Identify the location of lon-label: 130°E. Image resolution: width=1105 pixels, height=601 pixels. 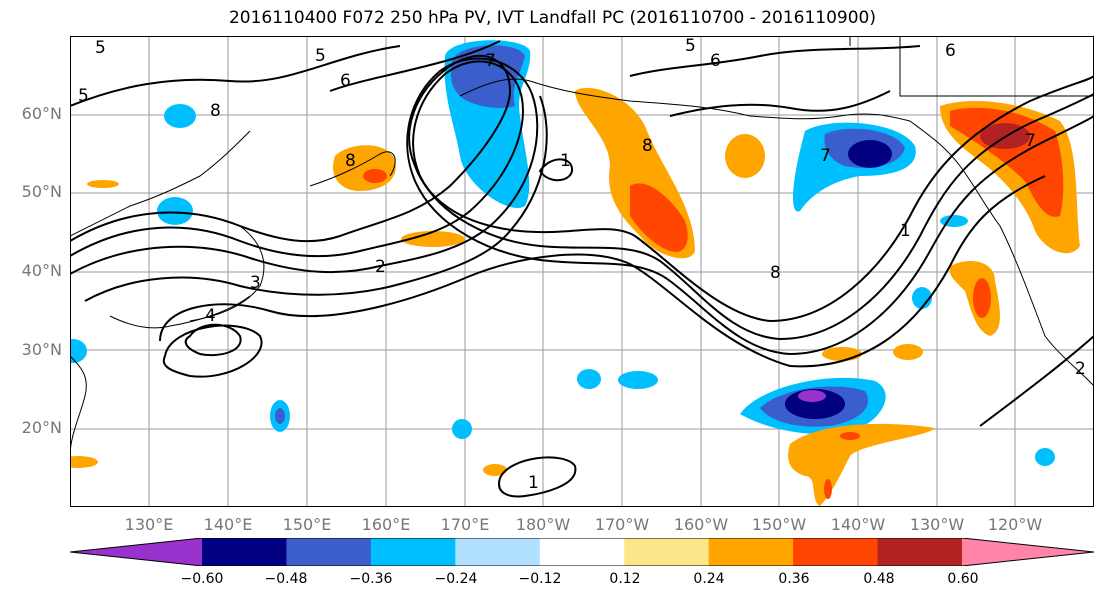
(149, 524).